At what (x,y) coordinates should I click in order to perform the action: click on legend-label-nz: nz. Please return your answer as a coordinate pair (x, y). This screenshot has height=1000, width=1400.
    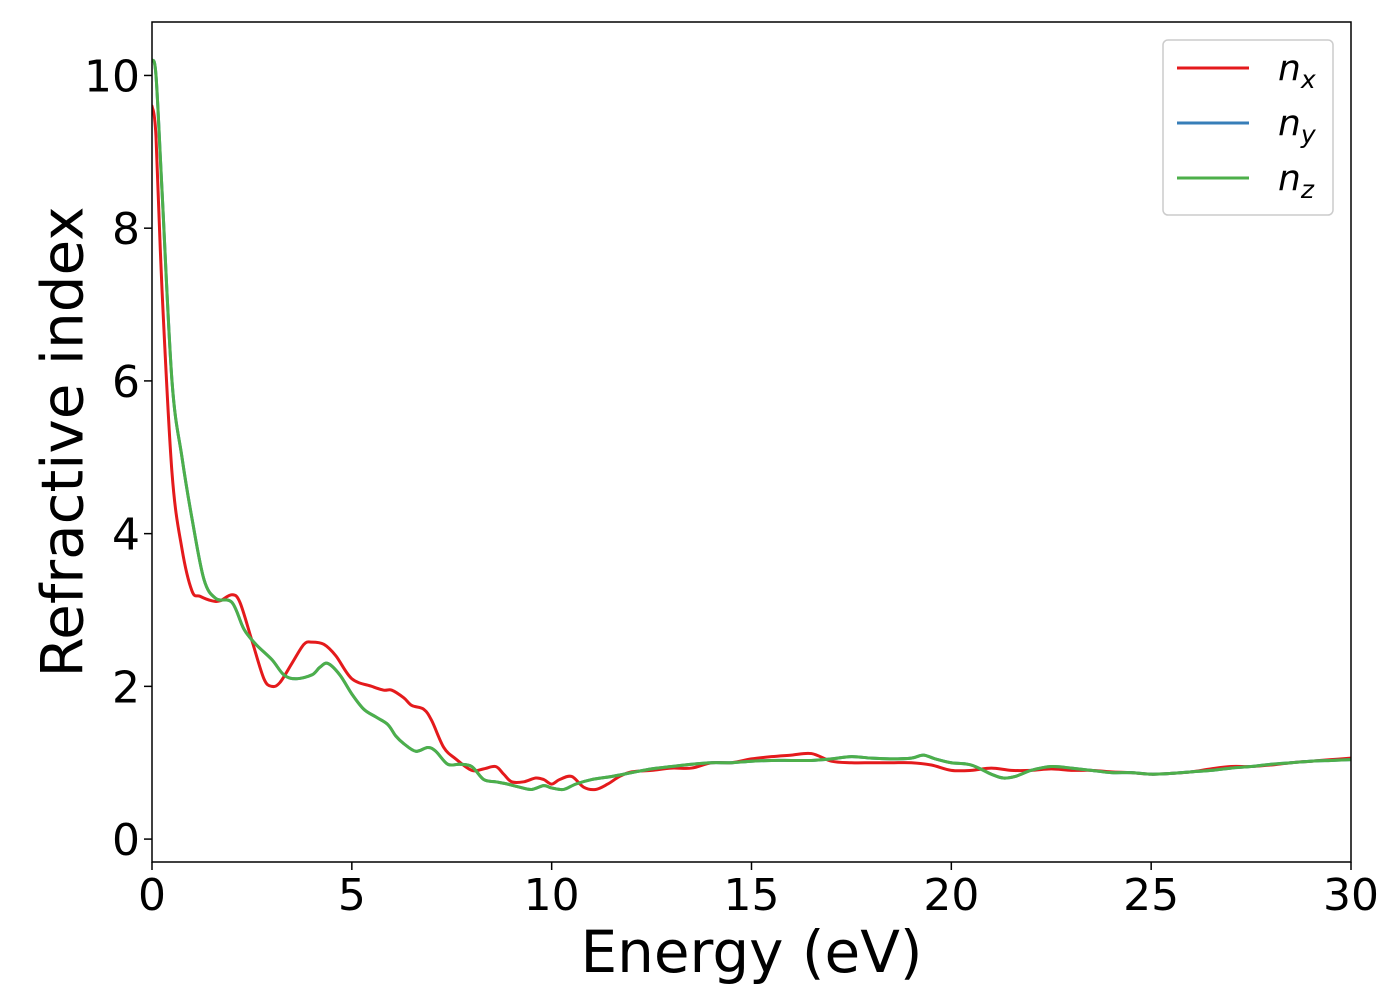
    Looking at the image, I should click on (1296, 181).